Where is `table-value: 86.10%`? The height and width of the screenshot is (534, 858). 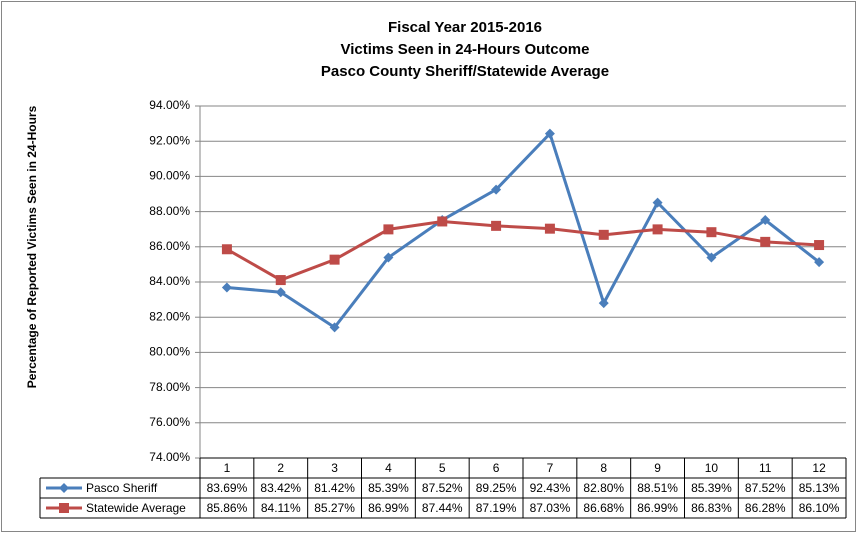 table-value: 86.10% is located at coordinates (819, 508).